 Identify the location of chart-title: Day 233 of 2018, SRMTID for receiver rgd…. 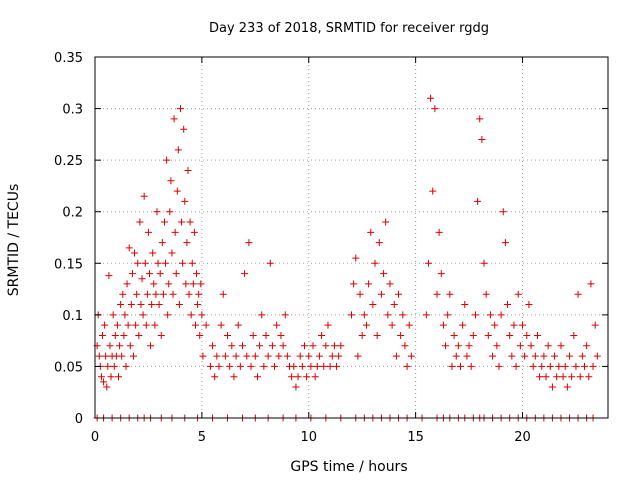
(349, 28).